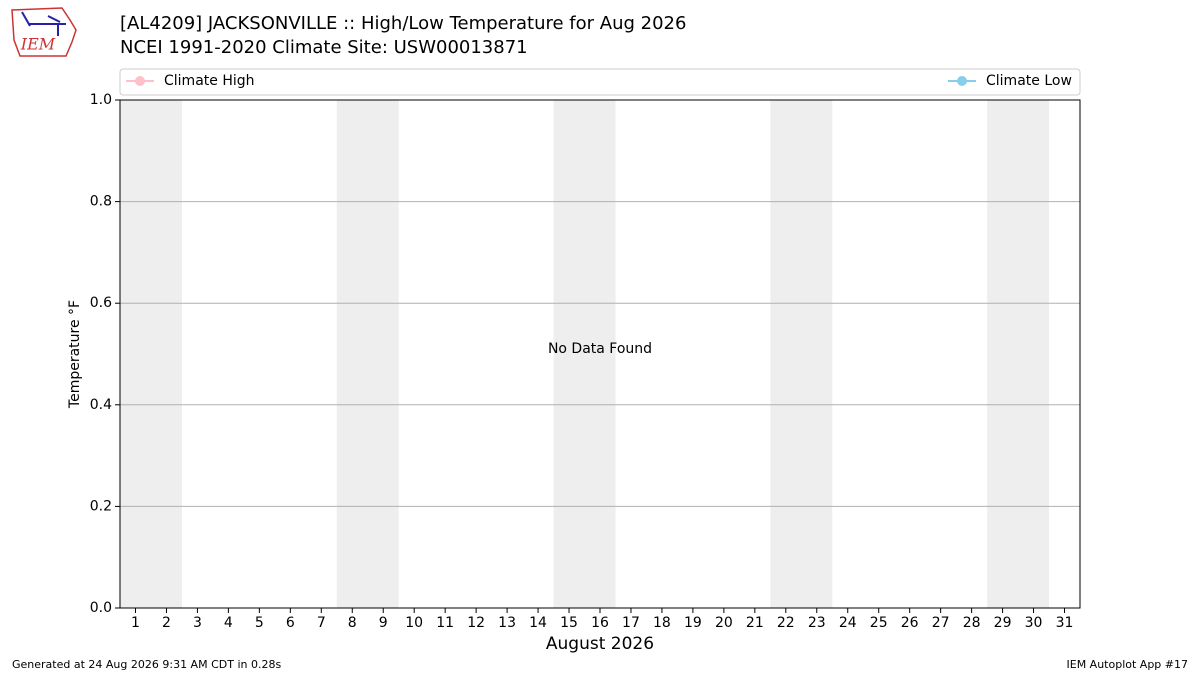  I want to click on x-tick-label: 12, so click(476, 623).